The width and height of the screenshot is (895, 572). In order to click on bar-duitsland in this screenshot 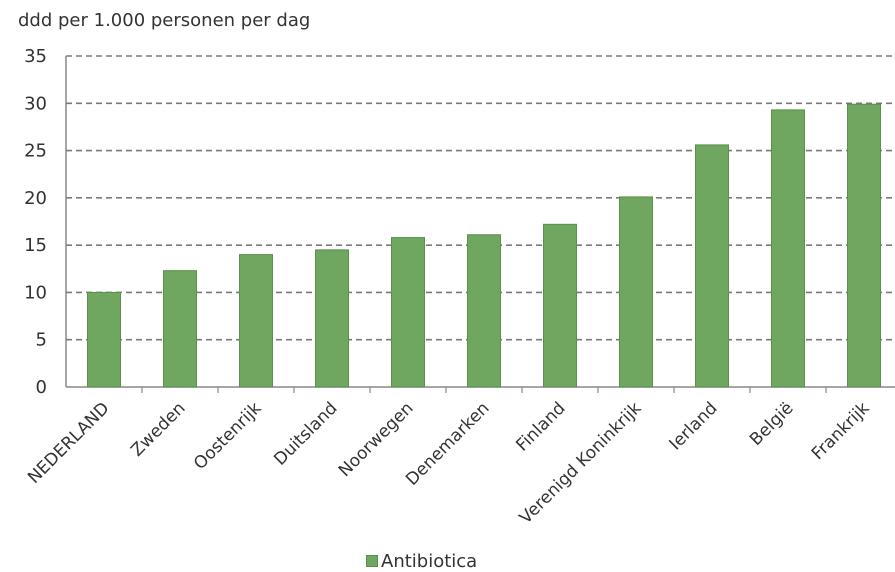, I will do `click(332, 318)`.